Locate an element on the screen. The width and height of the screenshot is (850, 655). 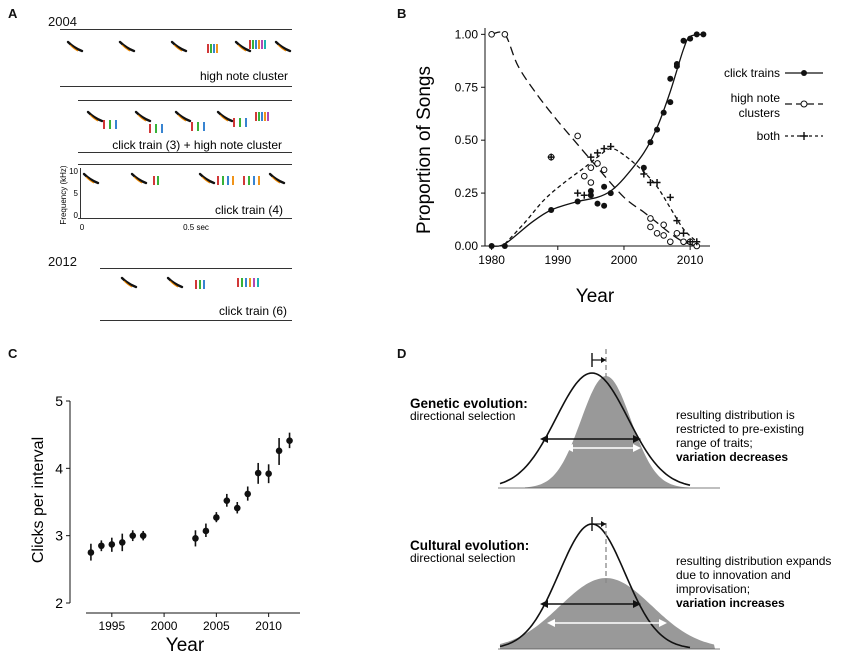
b-legend: click trains high note clusters both is located at coordinates (773, 104).